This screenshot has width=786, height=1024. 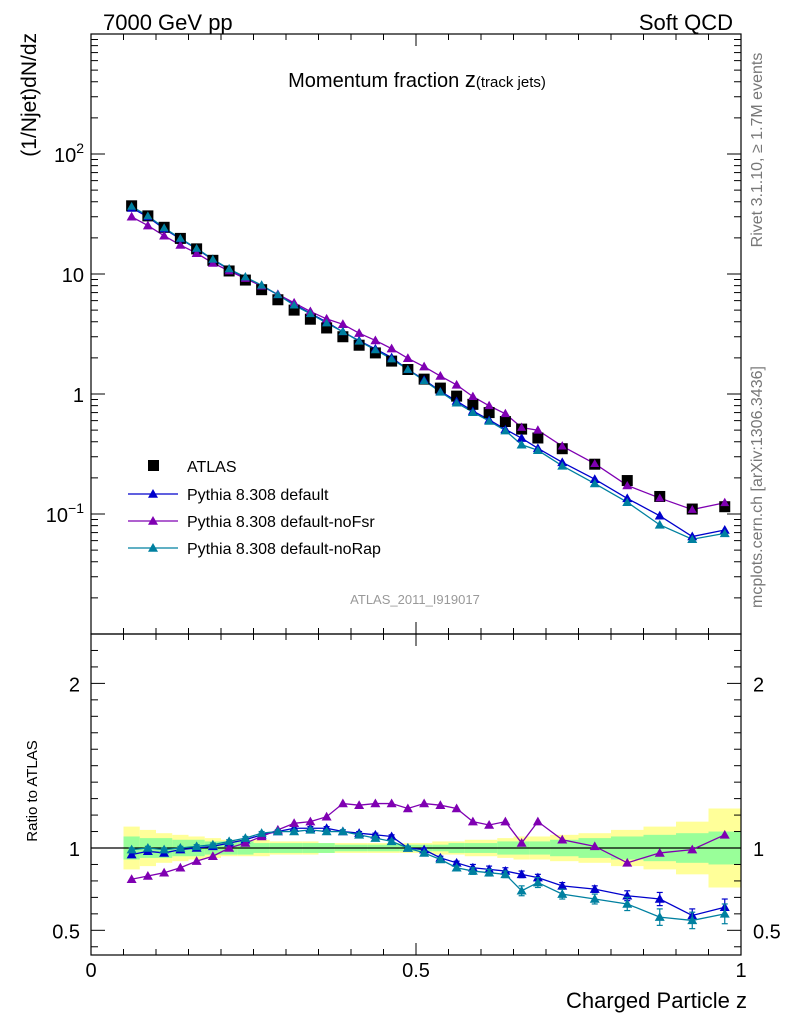 What do you see at coordinates (74, 685) in the screenshot?
I see `ratio-y-tick-label-left: 2` at bounding box center [74, 685].